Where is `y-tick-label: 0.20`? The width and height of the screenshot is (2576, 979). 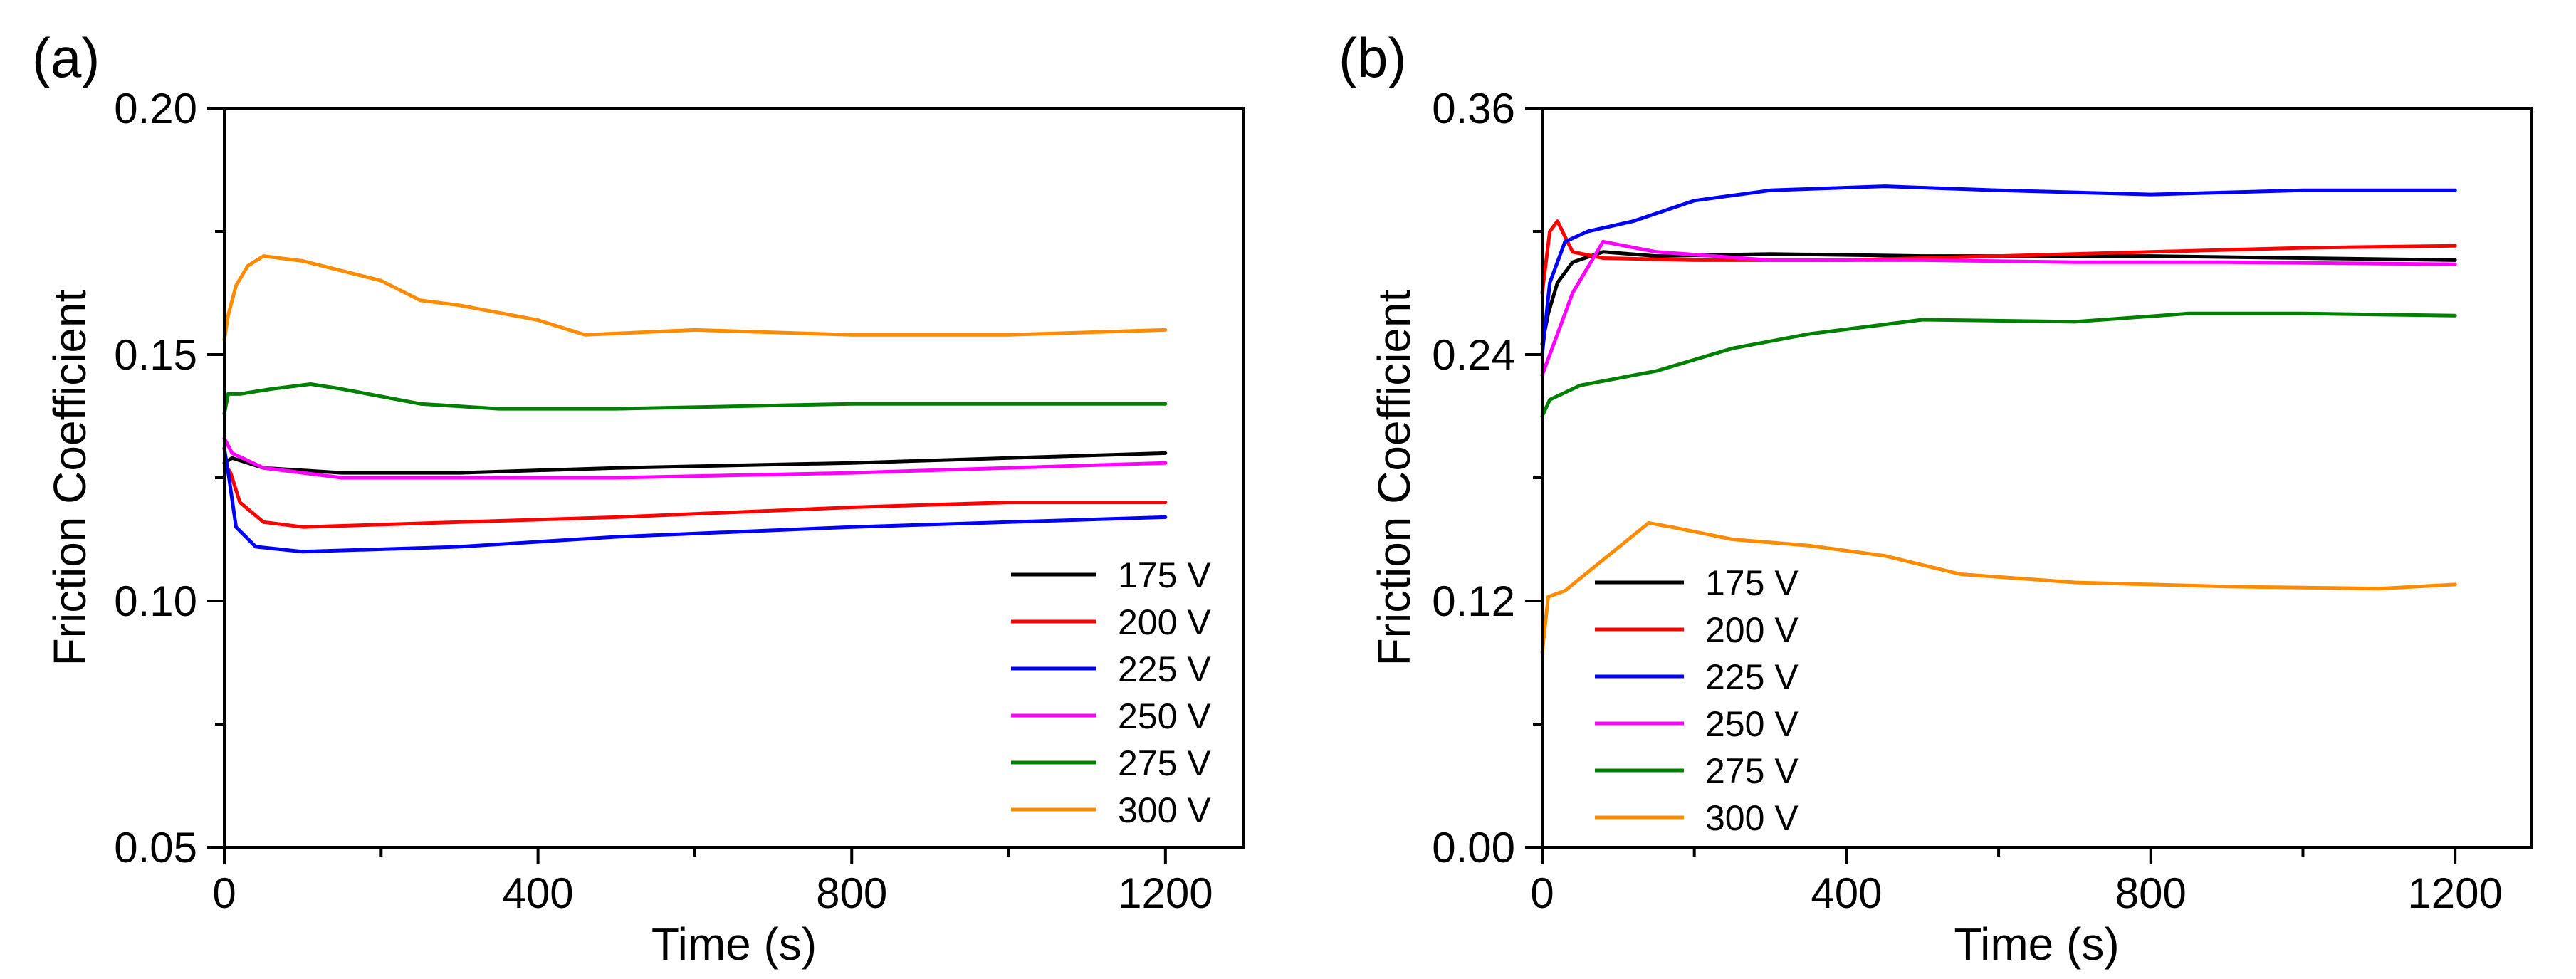
y-tick-label: 0.20 is located at coordinates (155, 108).